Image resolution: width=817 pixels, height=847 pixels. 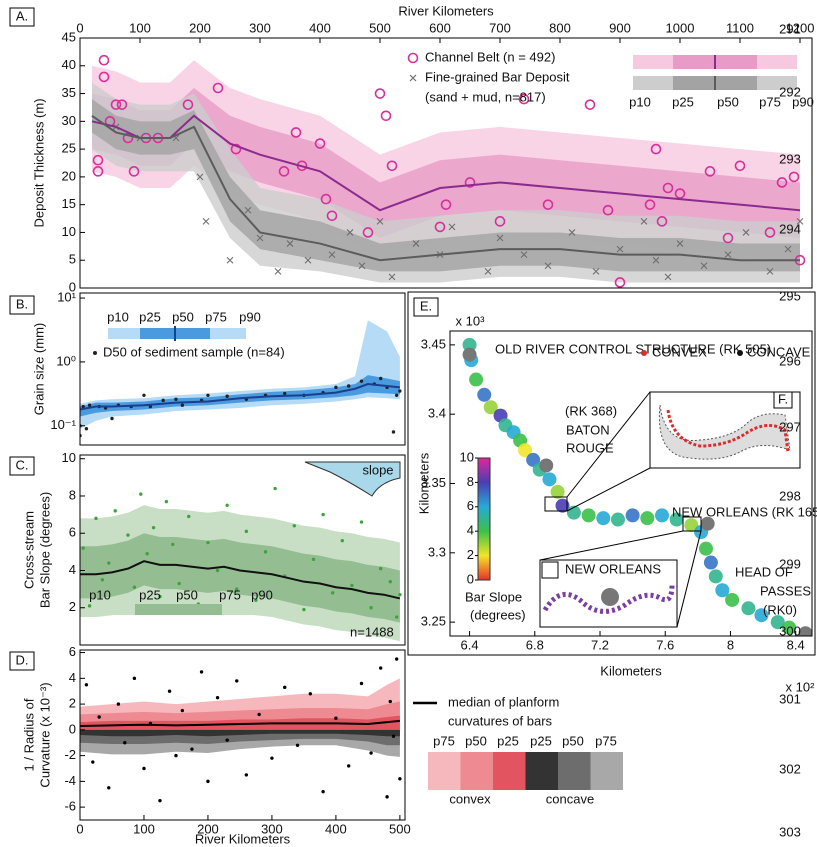 I want to click on x-tick-label: 1100, so click(x=740, y=27).